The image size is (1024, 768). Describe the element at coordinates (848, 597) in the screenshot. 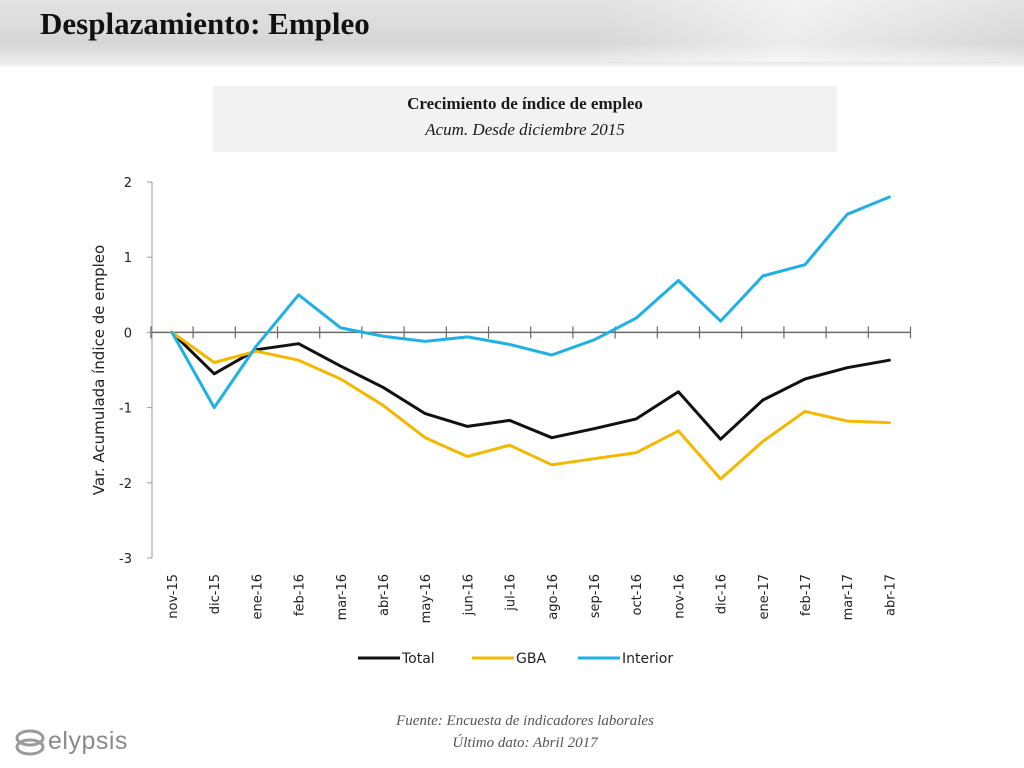

I see `x-tick-label: mar-17` at that location.